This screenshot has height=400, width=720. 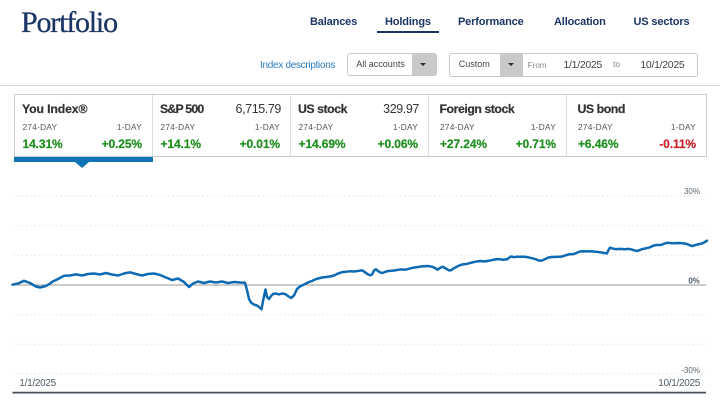 I want to click on svg-text: -30%, so click(x=690, y=370).